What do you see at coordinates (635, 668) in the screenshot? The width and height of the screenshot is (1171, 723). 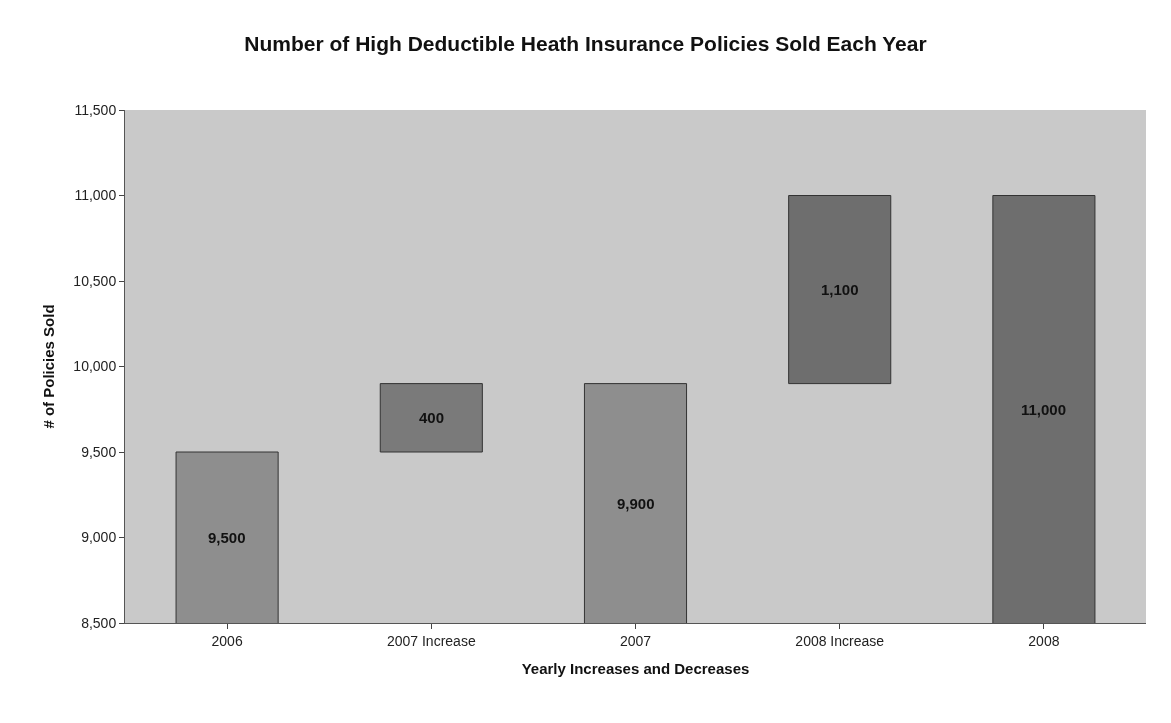 I see `x-axis-title: Yearly Increases and Decreases` at bounding box center [635, 668].